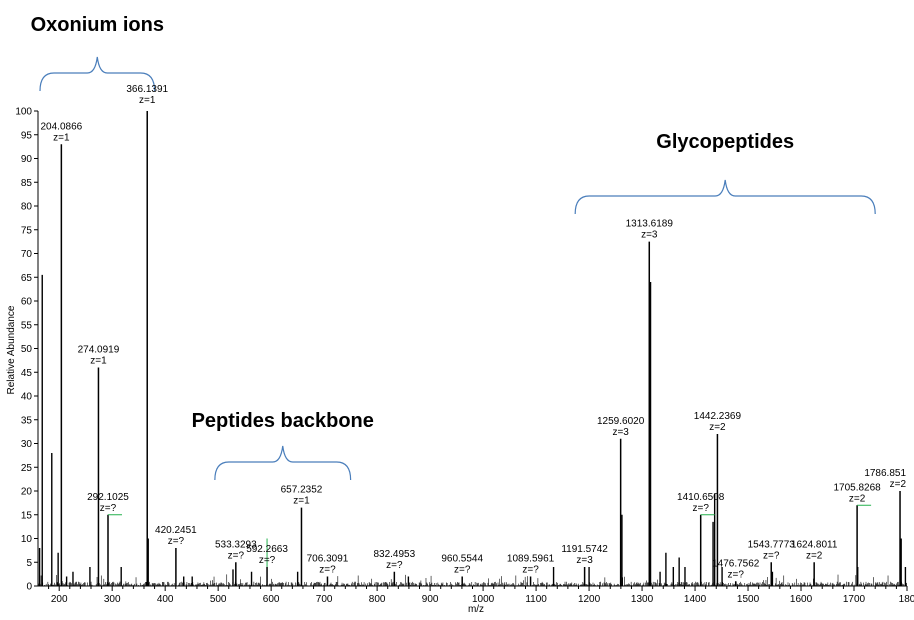 The height and width of the screenshot is (620, 914). Describe the element at coordinates (27, 207) in the screenshot. I see `y-tick-label: 80` at that location.